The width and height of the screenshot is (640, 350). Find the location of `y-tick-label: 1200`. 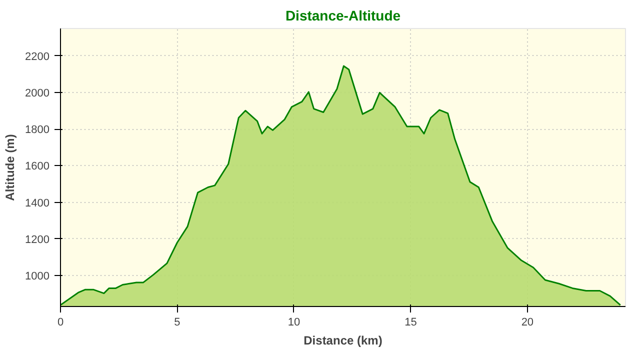

y-tick-label: 1200 is located at coordinates (37, 240).